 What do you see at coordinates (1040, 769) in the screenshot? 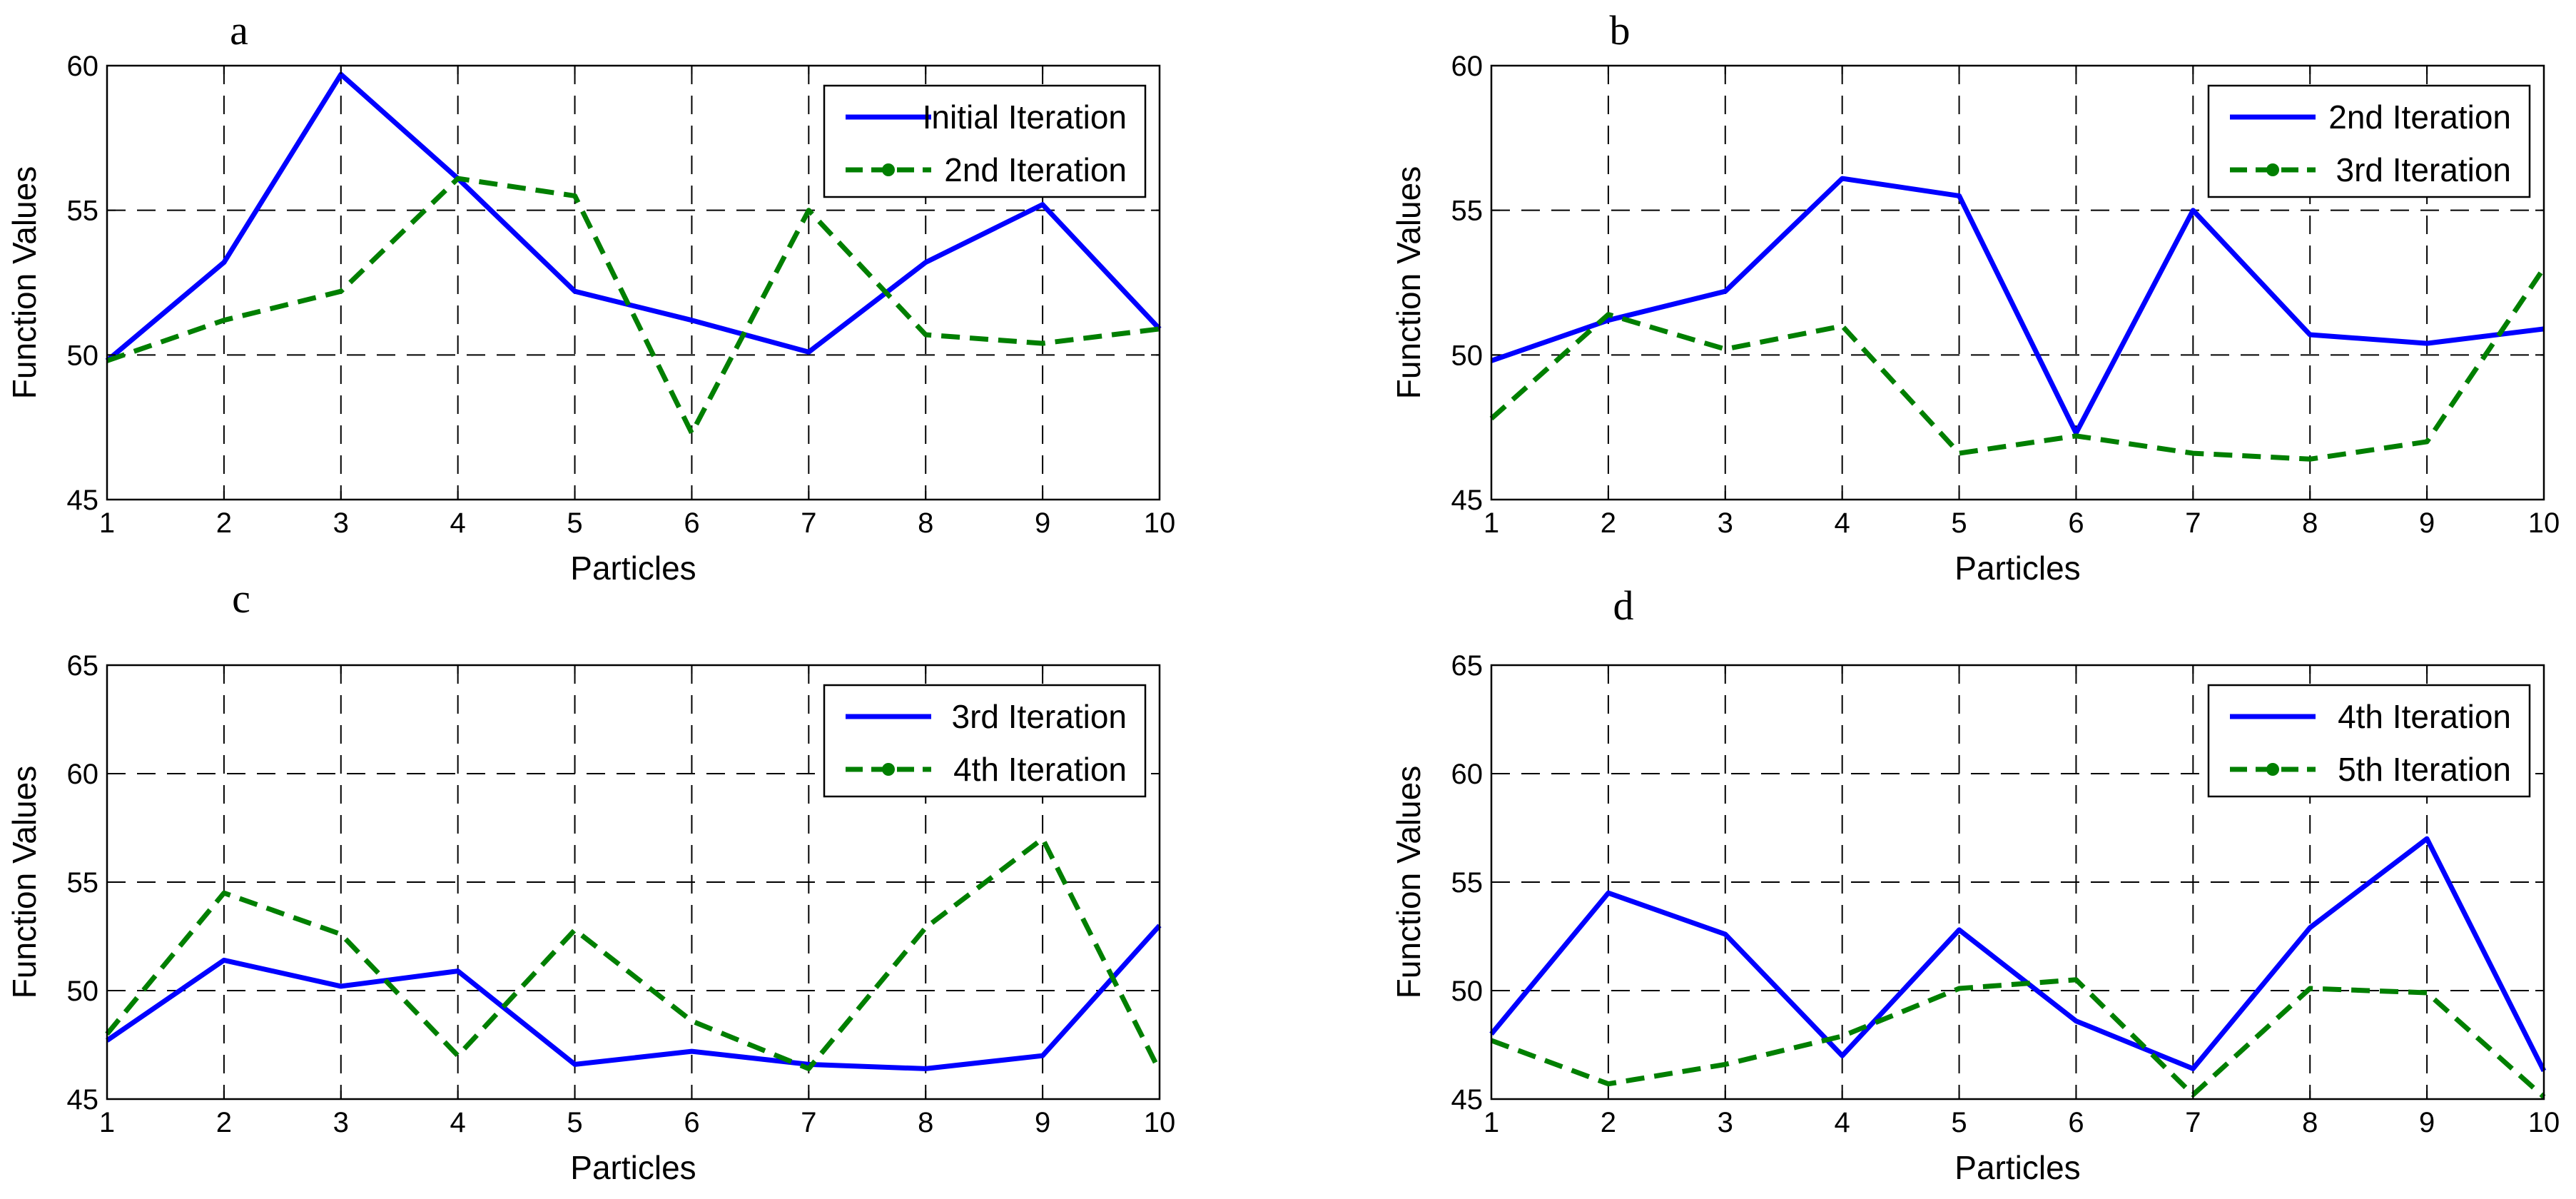
I see `legend-label-2: 4th Iteration` at bounding box center [1040, 769].